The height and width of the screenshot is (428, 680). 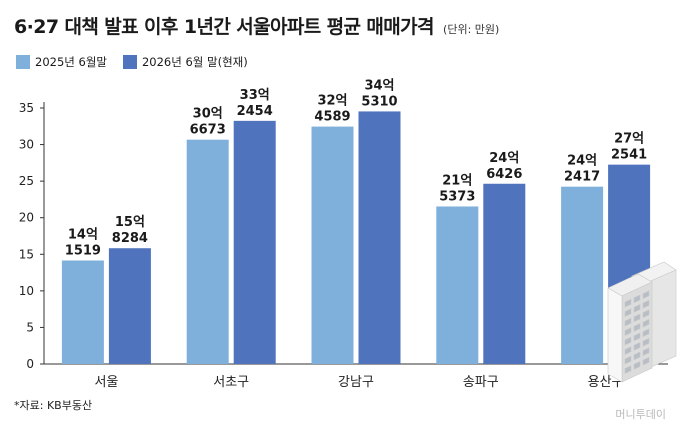 I want to click on y-tick-label: 35, so click(x=26, y=108).